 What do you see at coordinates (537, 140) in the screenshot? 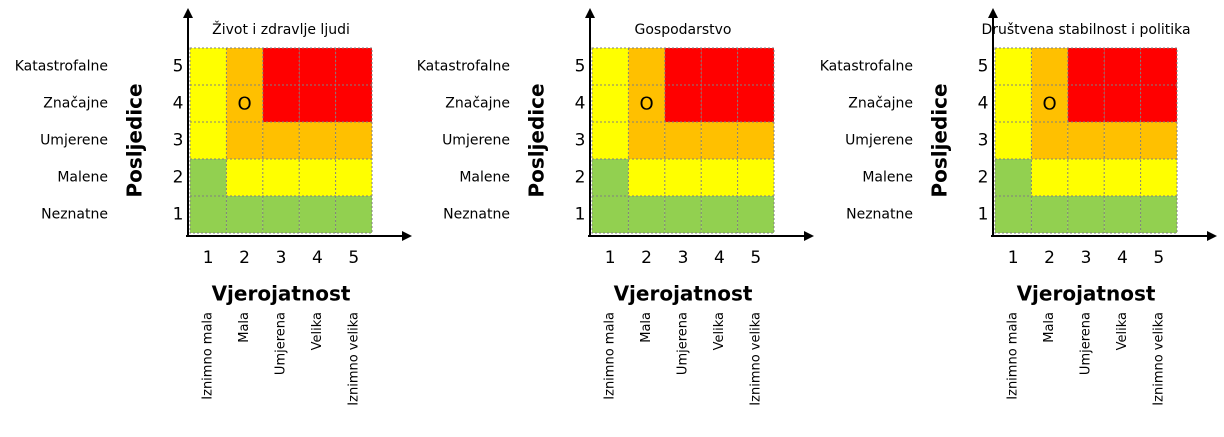
I see `y-axis-title: Posljedice` at bounding box center [537, 140].